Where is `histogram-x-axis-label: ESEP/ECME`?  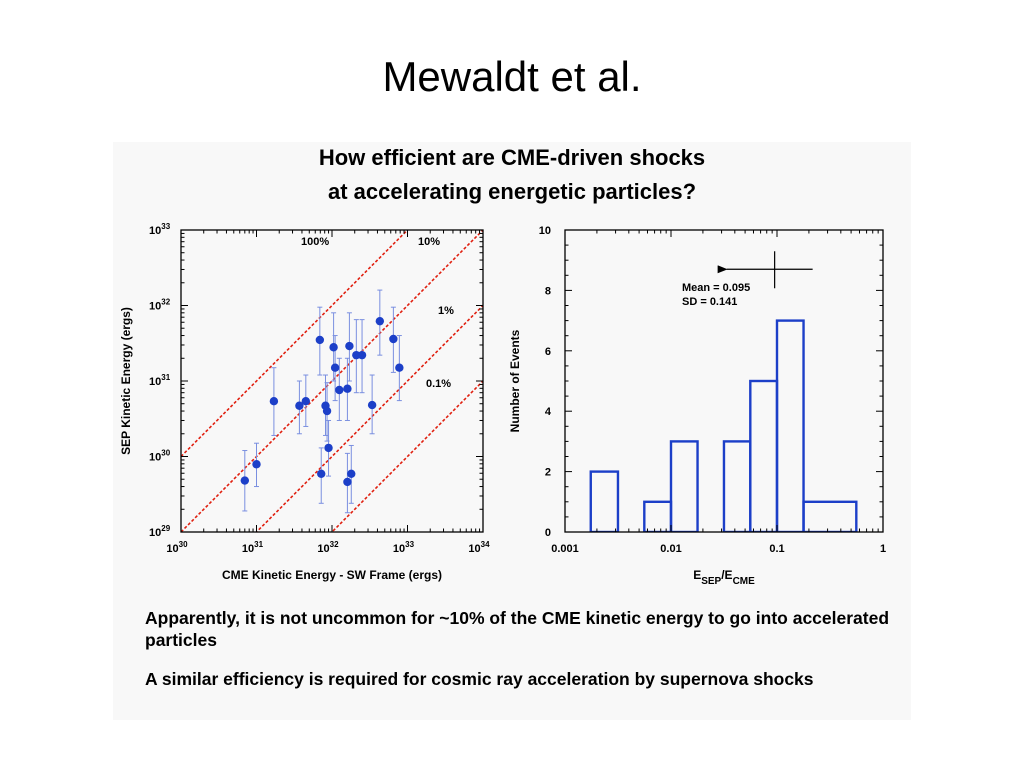 histogram-x-axis-label: ESEP/ECME is located at coordinates (724, 577).